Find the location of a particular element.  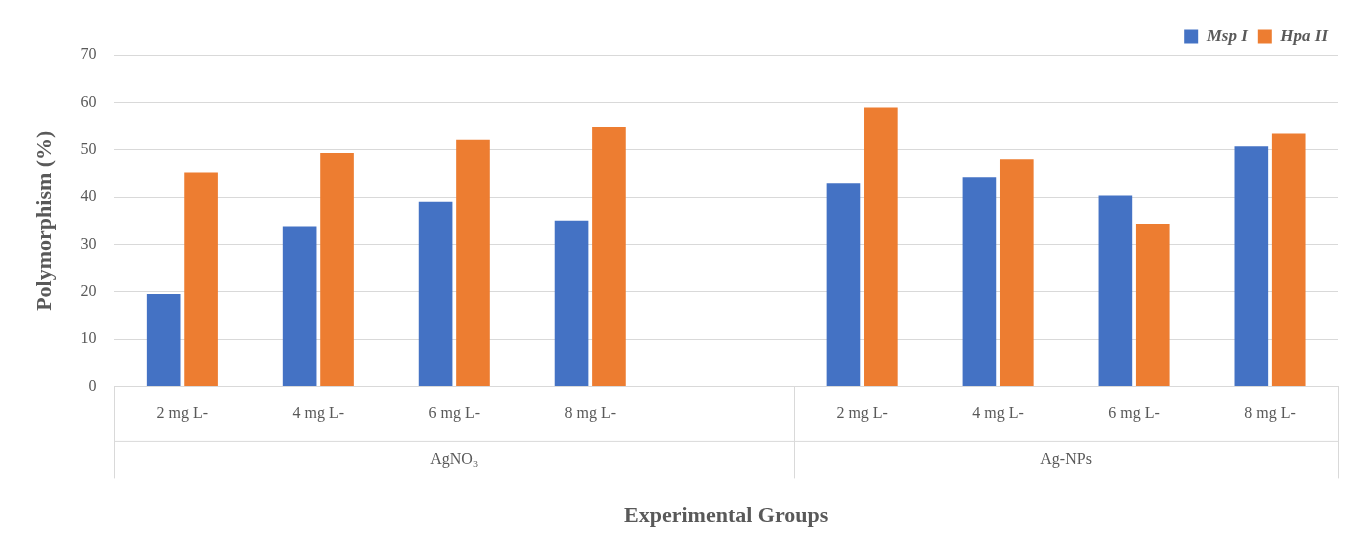

y-tick-label: 30 is located at coordinates (88, 243).